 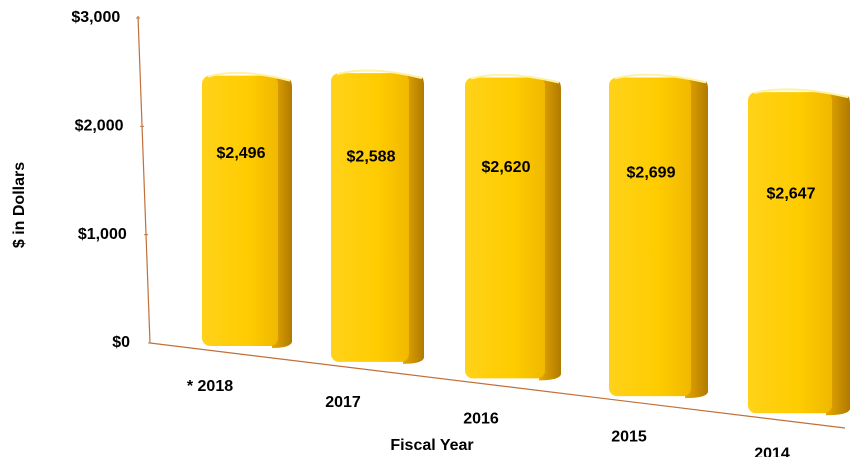 What do you see at coordinates (772, 451) in the screenshot?
I see `x-tick-label: 2014` at bounding box center [772, 451].